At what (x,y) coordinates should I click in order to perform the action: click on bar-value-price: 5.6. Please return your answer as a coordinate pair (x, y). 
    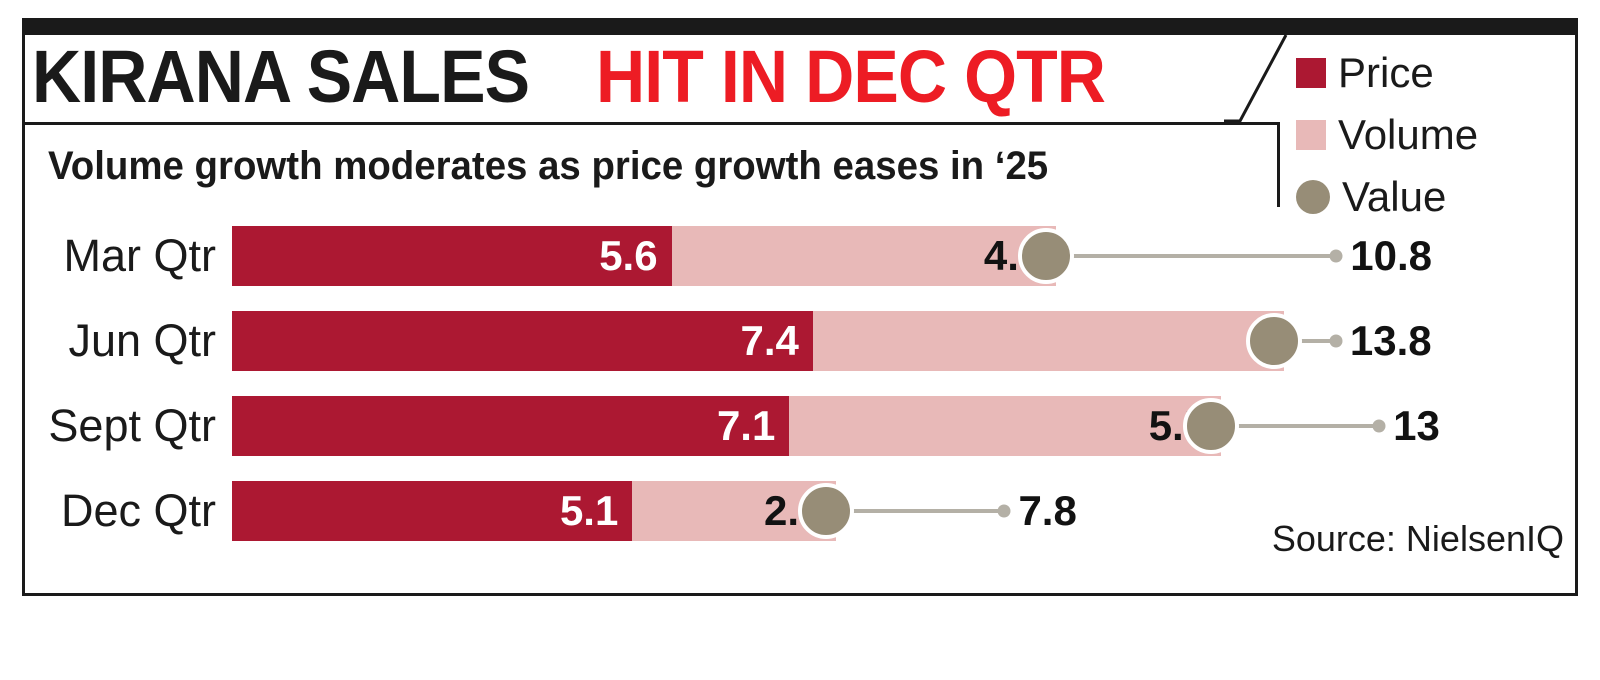
    Looking at the image, I should click on (628, 255).